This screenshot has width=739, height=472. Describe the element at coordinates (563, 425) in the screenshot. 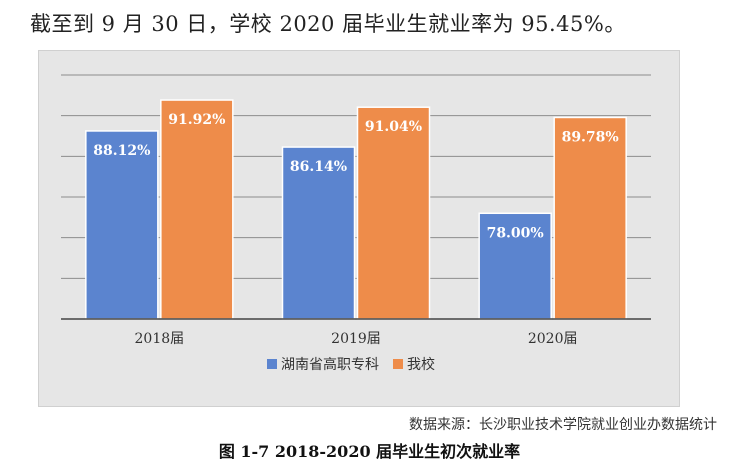

I see `source-text: 数据来源：长沙职业技术学院就业创业办数据统计` at that location.